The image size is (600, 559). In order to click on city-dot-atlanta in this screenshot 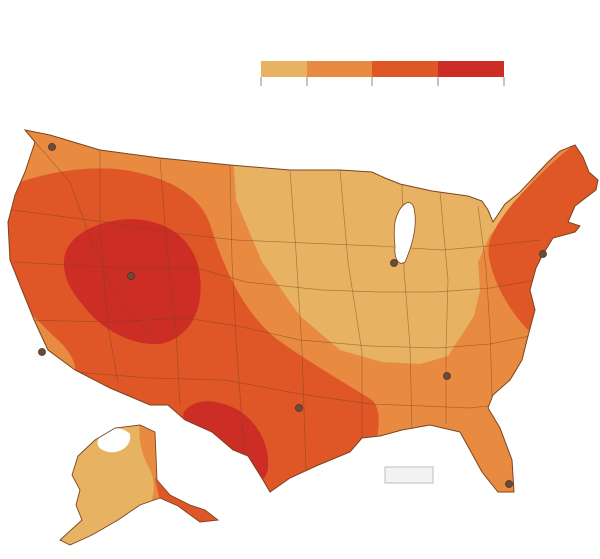, I will do `click(447, 376)`.